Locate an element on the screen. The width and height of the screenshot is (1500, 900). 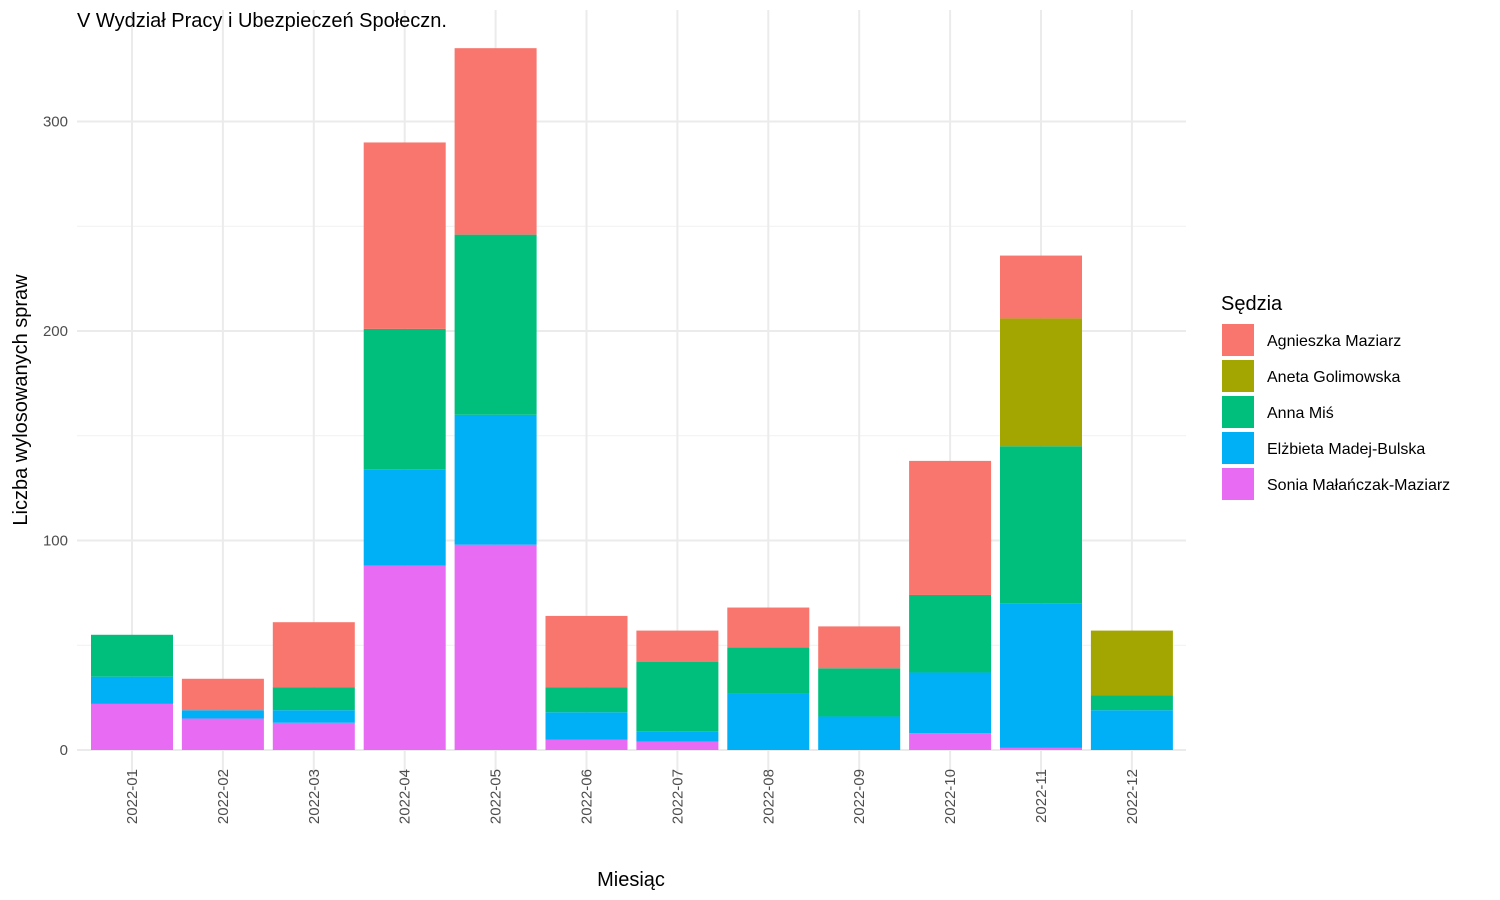
x-axis-title: Miesiąc is located at coordinates (631, 880).